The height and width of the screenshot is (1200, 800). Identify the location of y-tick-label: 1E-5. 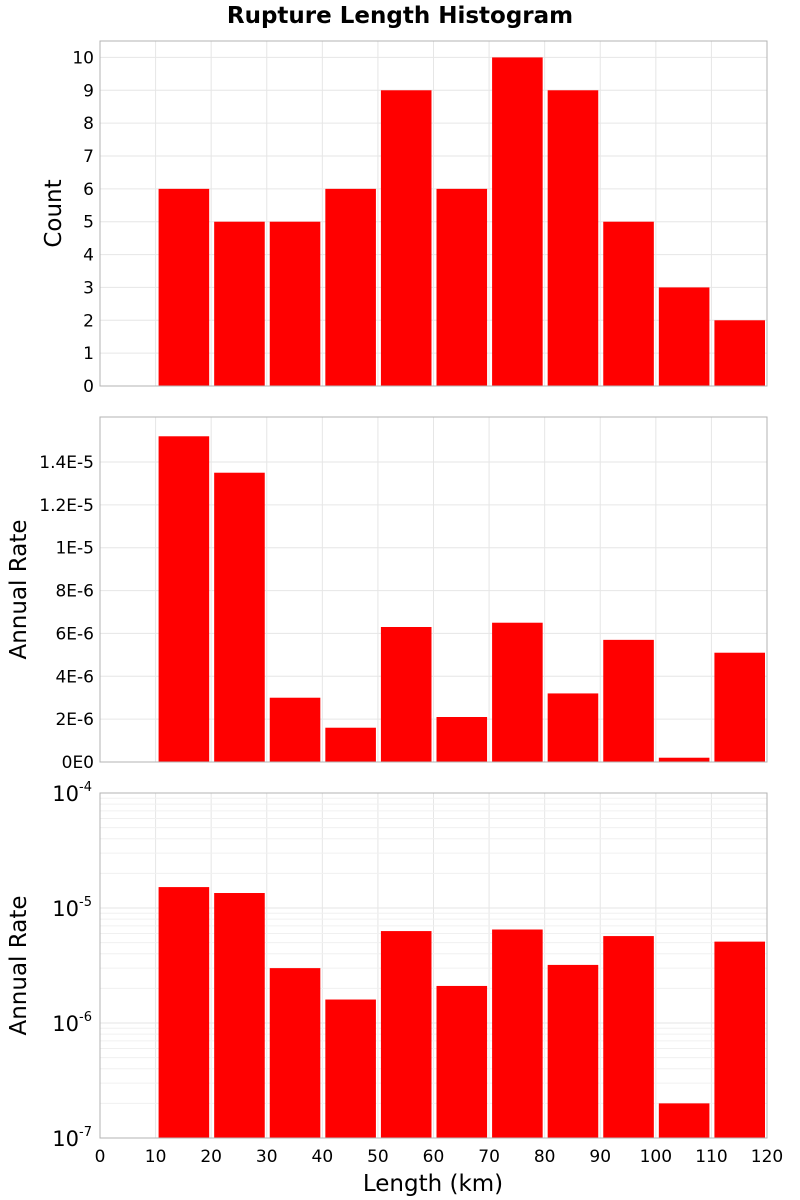
(74, 549).